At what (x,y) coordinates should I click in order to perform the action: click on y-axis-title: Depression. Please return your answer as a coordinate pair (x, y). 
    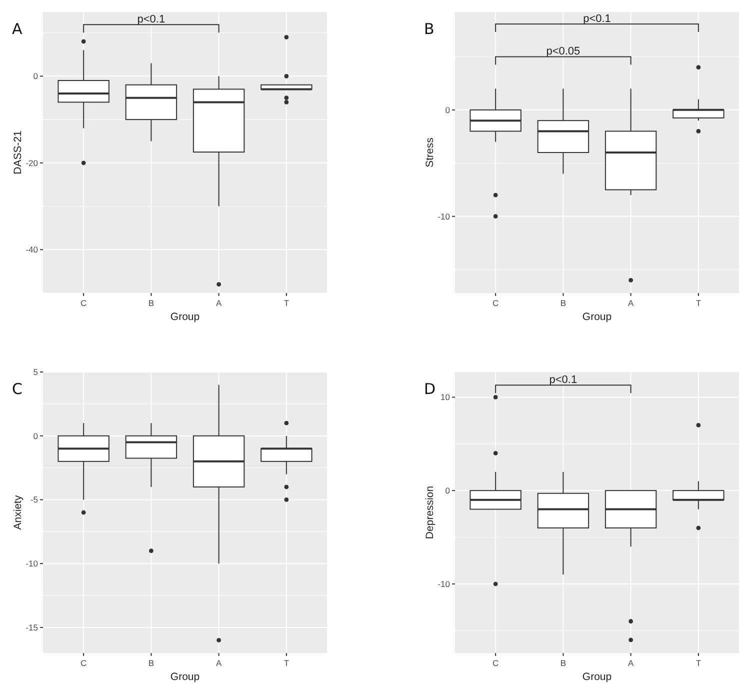
    Looking at the image, I should click on (430, 513).